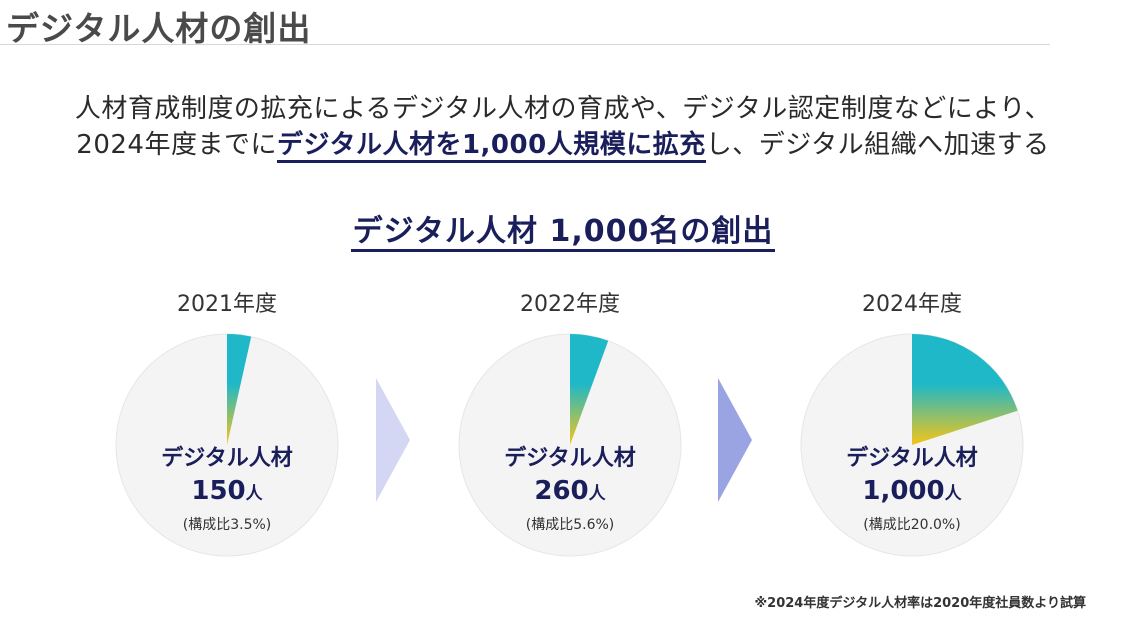 Image resolution: width=1126 pixels, height=618 pixels. What do you see at coordinates (218, 491) in the screenshot?
I see `pie-count-value: 150` at bounding box center [218, 491].